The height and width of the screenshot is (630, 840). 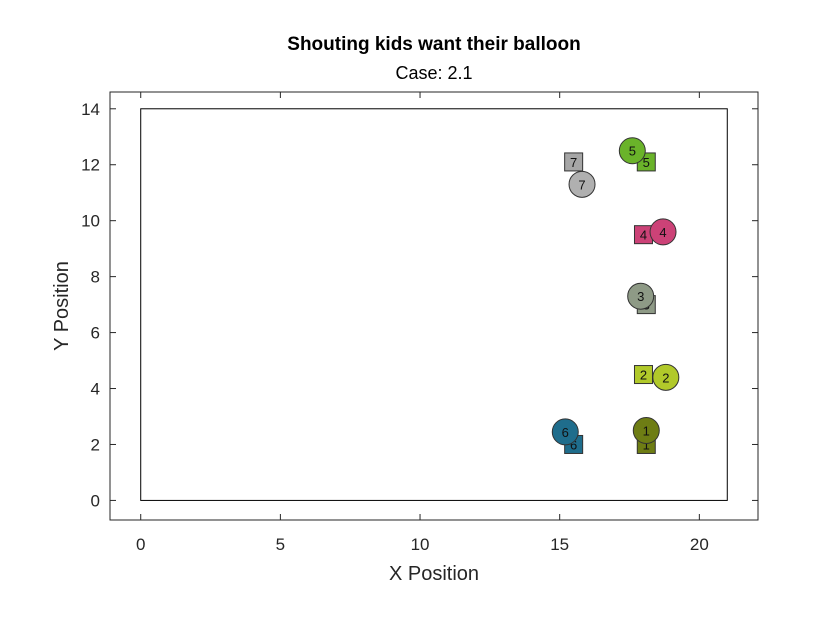 I want to click on data-markers: 12345671234567, so click(x=615, y=295).